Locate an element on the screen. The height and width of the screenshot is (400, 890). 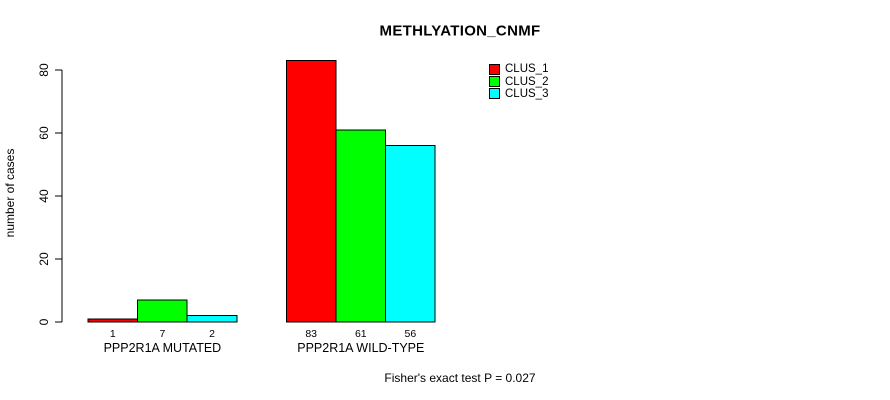
y-axis-tick-label: 80 is located at coordinates (44, 70).